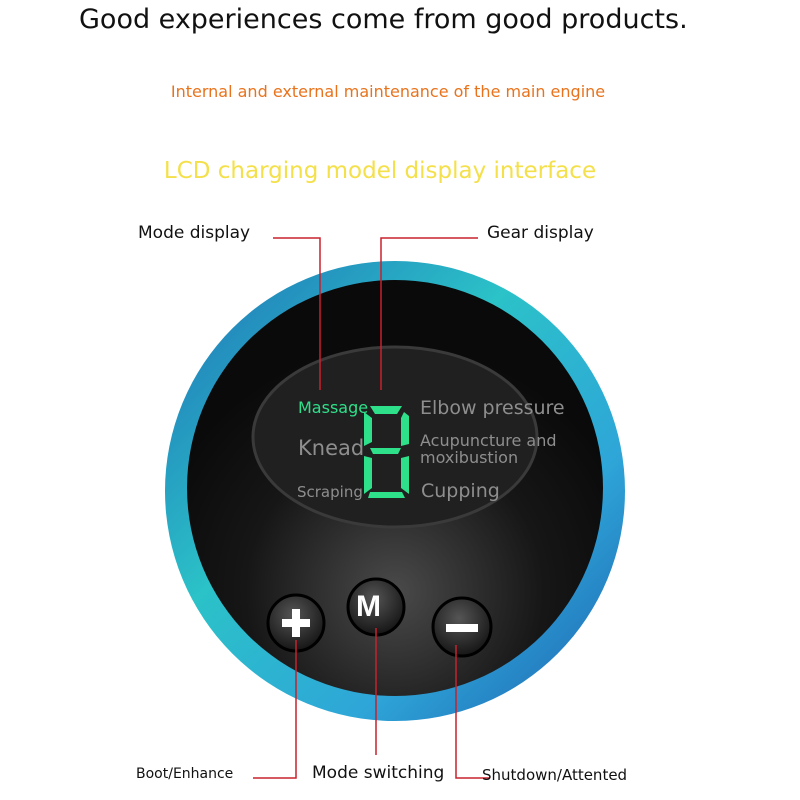  I want to click on mode-button-label: M, so click(368, 606).